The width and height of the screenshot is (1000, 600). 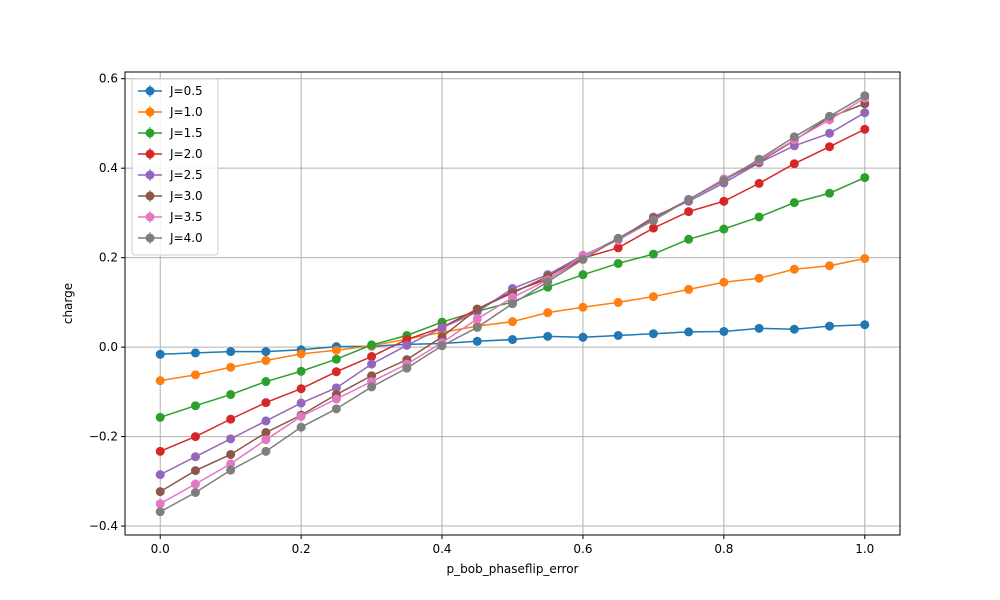 I want to click on x-tick-label: 0.8, so click(x=723, y=549).